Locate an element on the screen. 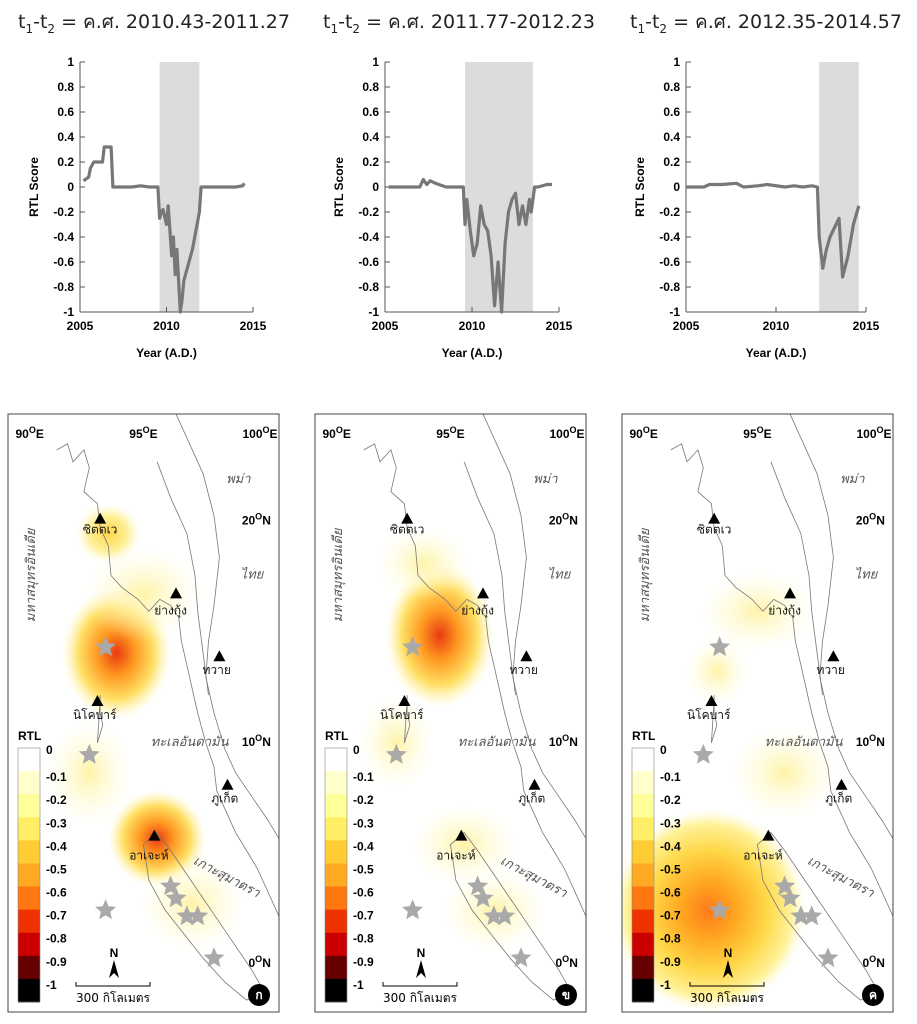 The height and width of the screenshot is (1024, 917). lon-label: 90OE is located at coordinates (29, 433).